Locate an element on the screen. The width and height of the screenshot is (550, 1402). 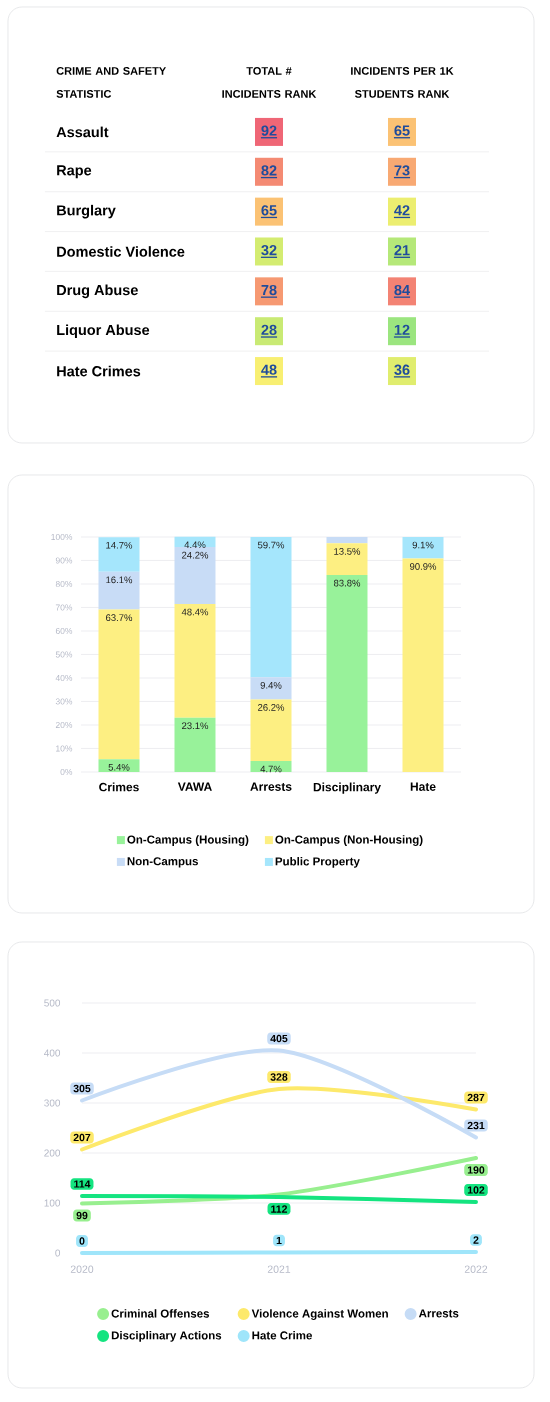
data-label: 9.4% is located at coordinates (271, 685).